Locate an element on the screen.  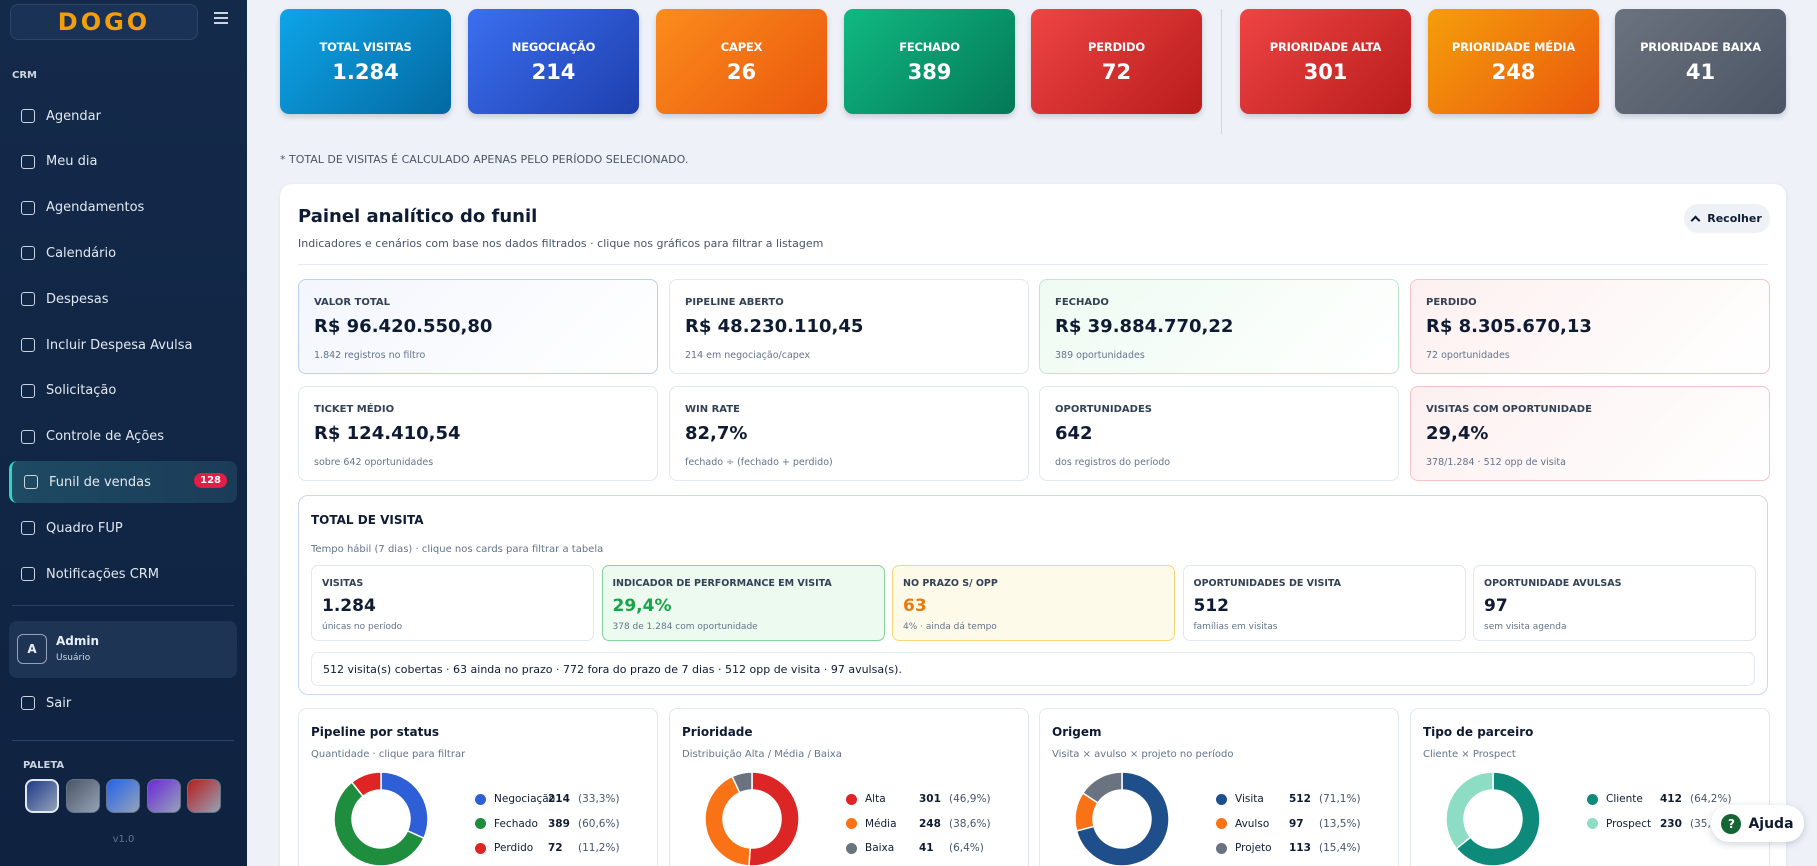
legend-pct: (64,2%) is located at coordinates (1711, 799).